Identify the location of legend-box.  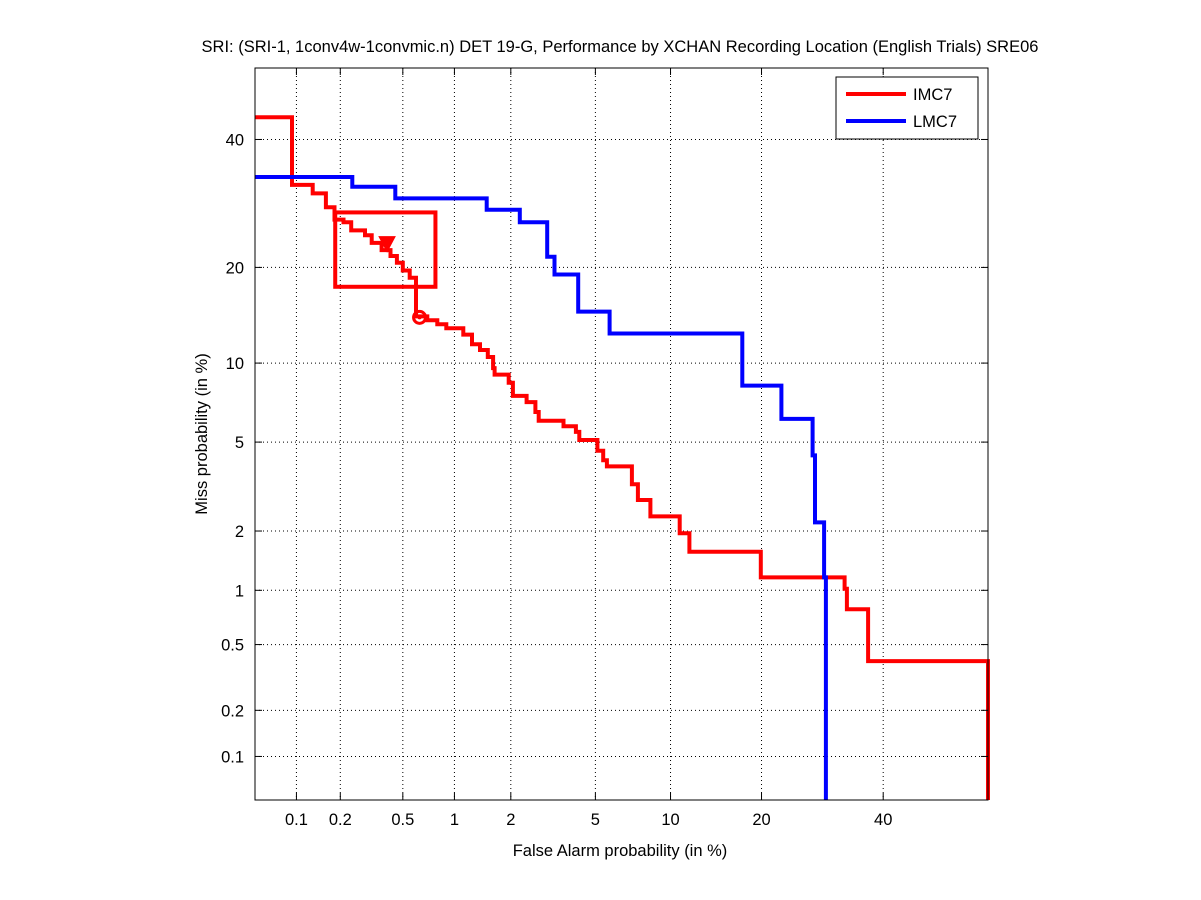
(907, 108).